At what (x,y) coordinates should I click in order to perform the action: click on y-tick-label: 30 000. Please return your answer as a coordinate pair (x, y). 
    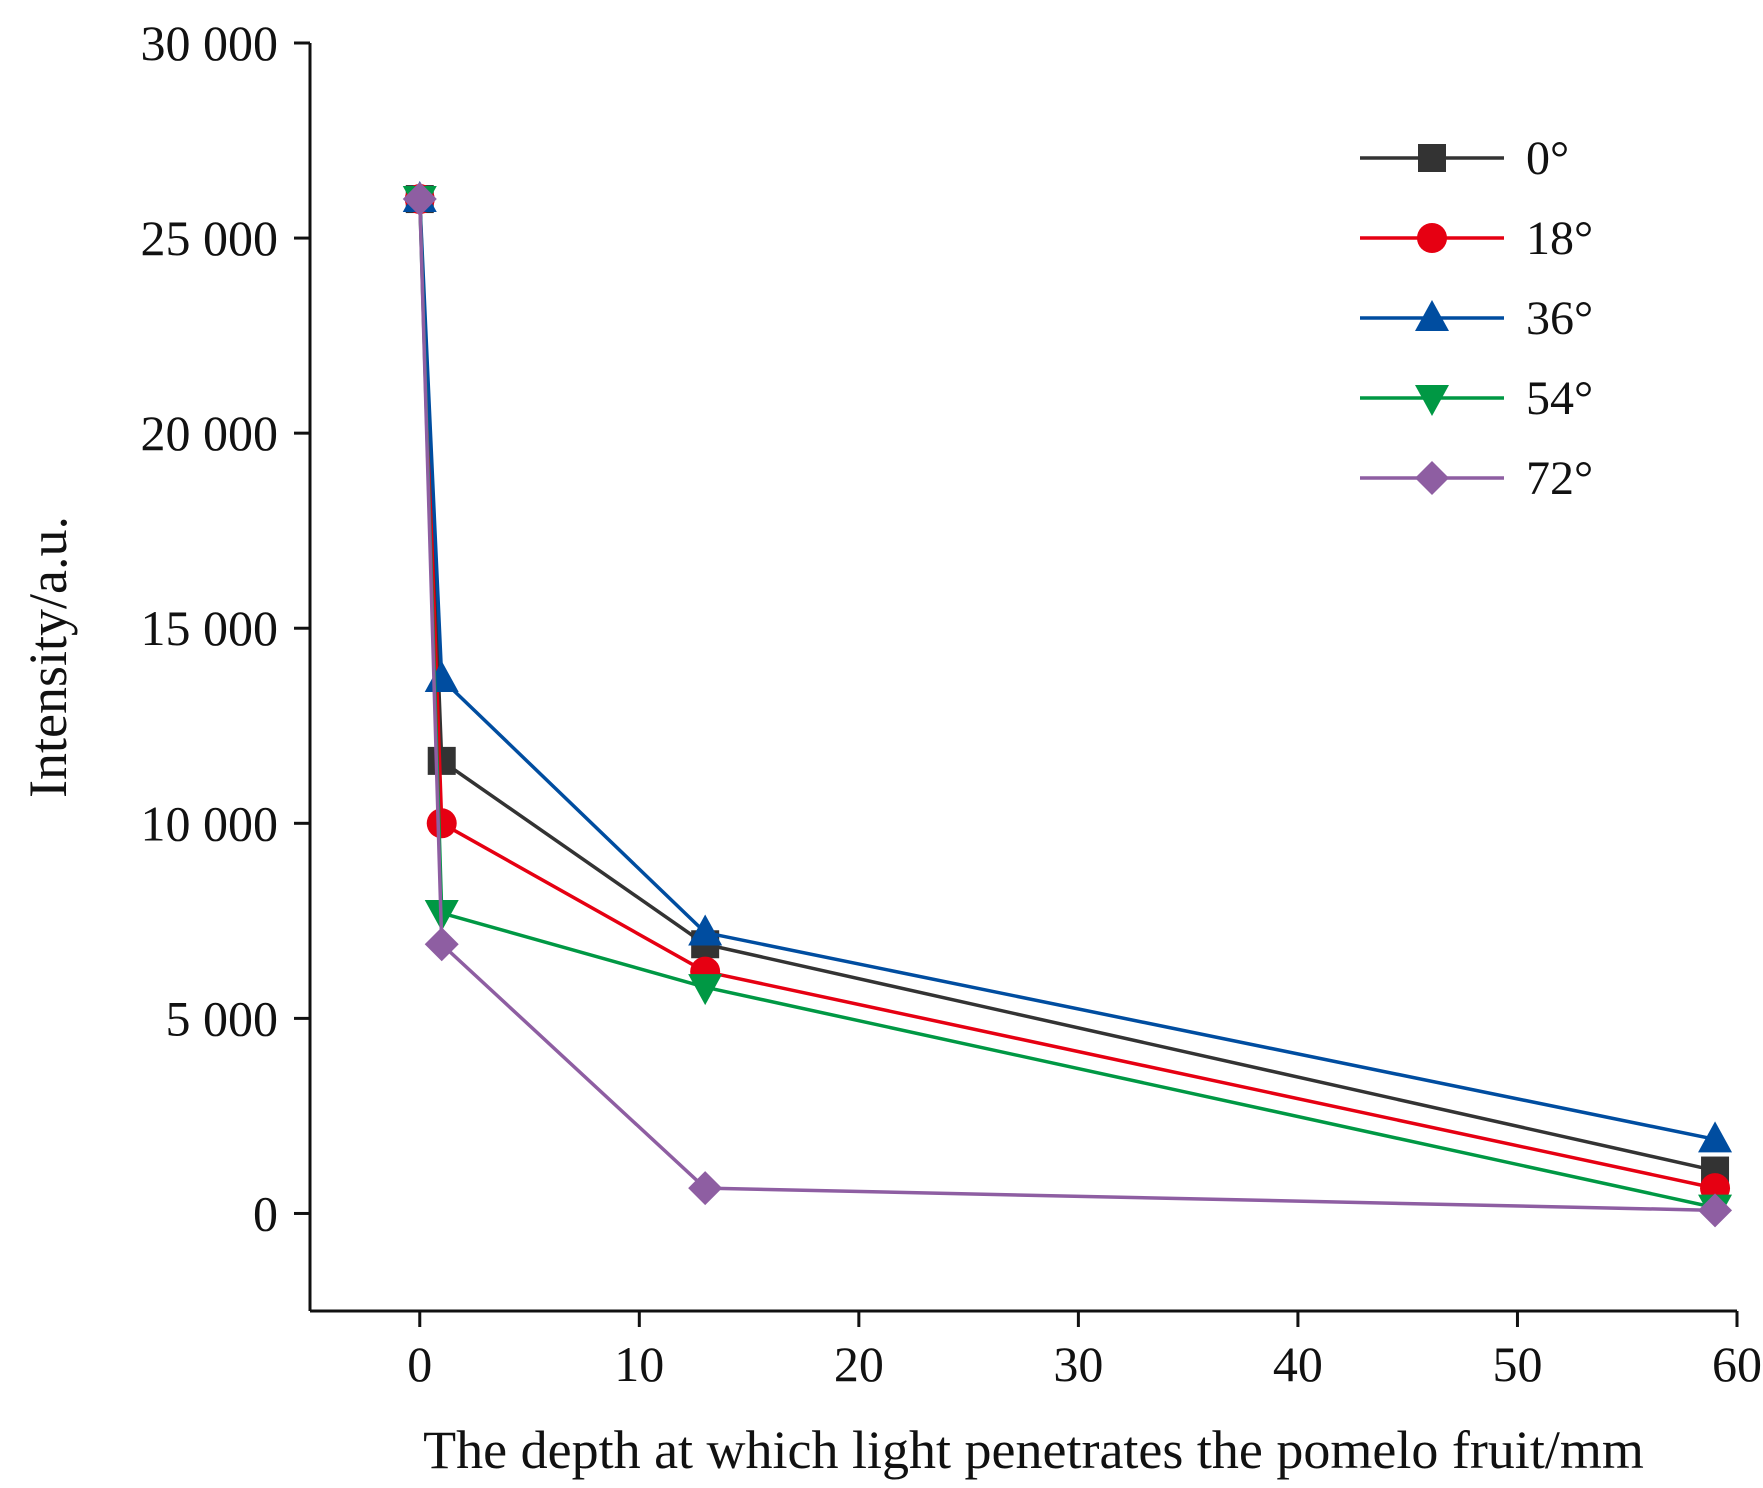
    Looking at the image, I should click on (210, 43).